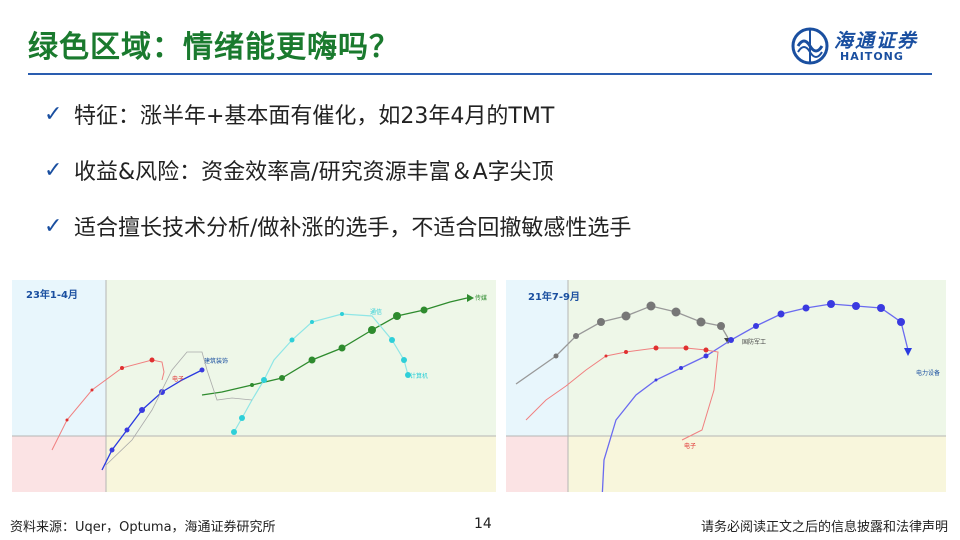 Image resolution: width=960 pixels, height=540 pixels. Describe the element at coordinates (481, 298) in the screenshot. I see `label-media: 传媒` at that location.